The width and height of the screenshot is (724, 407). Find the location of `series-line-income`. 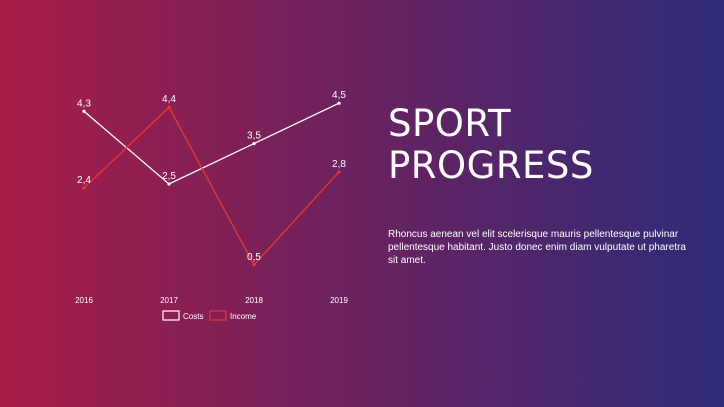

series-line-income is located at coordinates (211, 186).